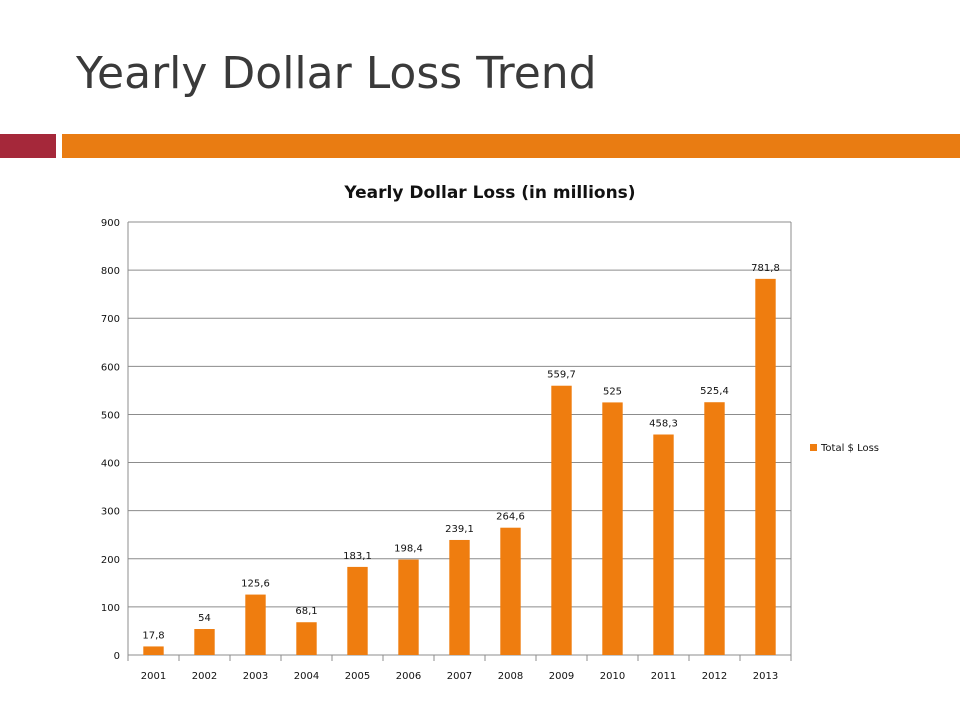 The image size is (960, 720). I want to click on x-tick-label: 2008, so click(510, 676).